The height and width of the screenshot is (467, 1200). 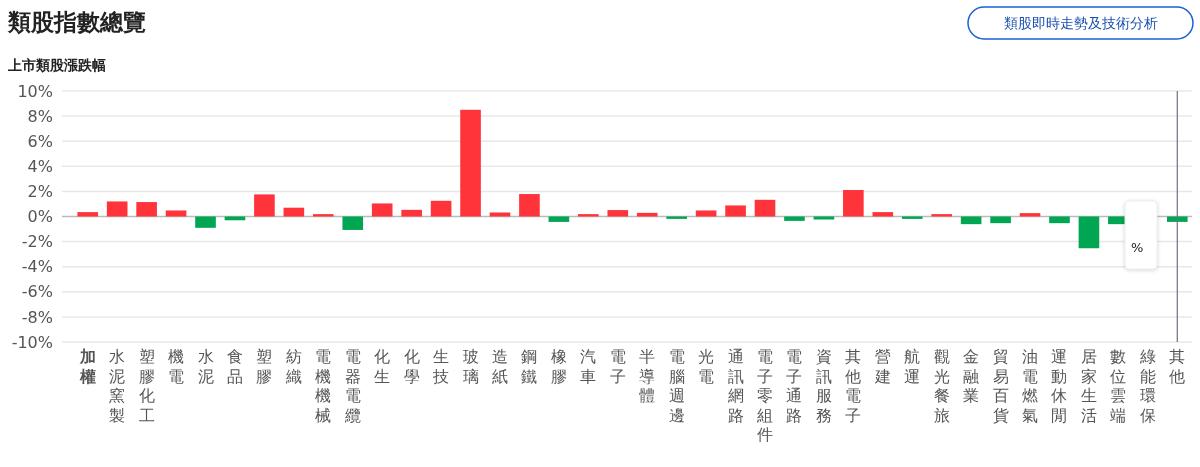 What do you see at coordinates (706, 366) in the screenshot?
I see `x-tick-label: 光電` at bounding box center [706, 366].